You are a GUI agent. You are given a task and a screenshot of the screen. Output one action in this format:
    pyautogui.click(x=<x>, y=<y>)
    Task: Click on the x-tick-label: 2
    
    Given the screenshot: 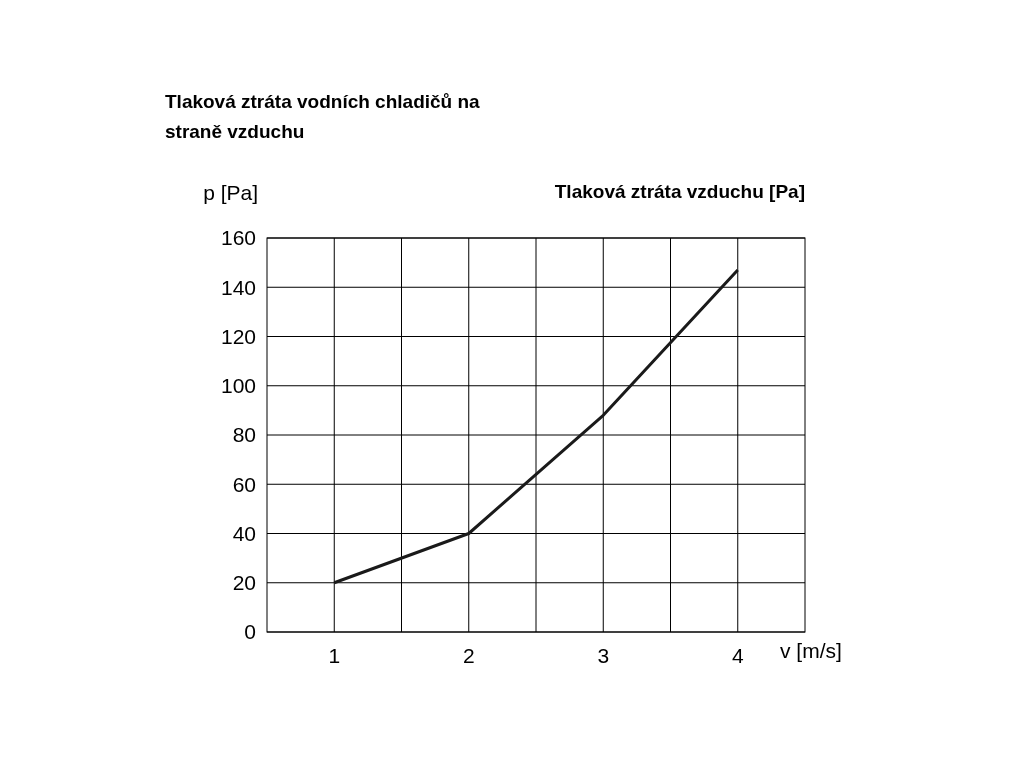 What is the action you would take?
    pyautogui.click(x=468, y=655)
    